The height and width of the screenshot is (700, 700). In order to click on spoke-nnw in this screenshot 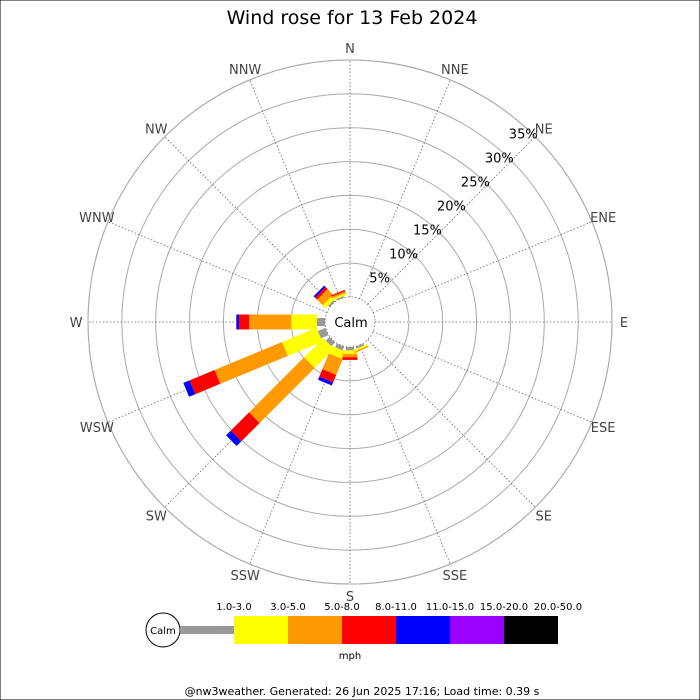, I will do `click(295, 189)`.